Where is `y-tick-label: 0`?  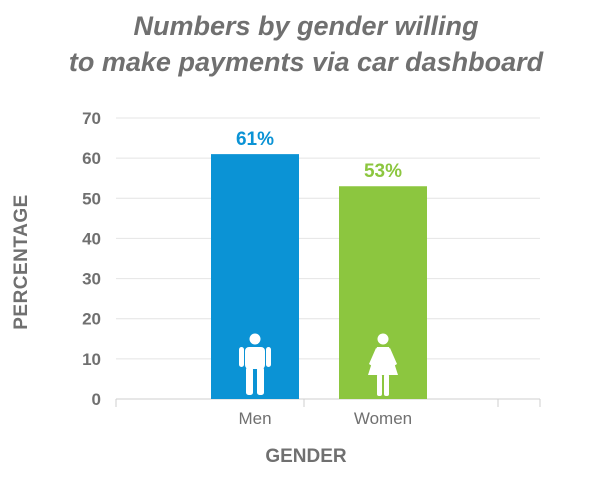 y-tick-label: 0 is located at coordinates (96, 399).